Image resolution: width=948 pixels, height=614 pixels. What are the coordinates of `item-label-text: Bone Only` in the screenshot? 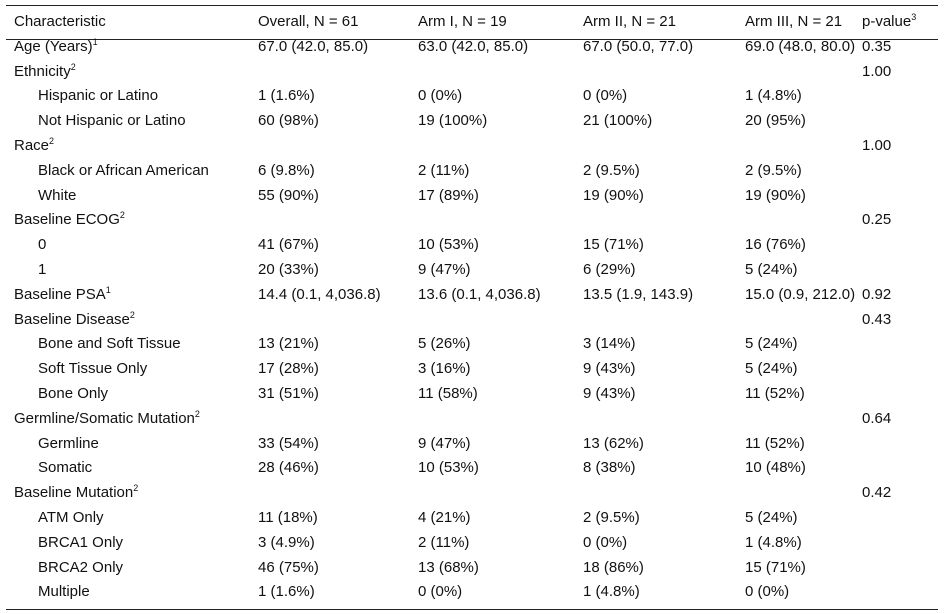 It's located at (73, 393).